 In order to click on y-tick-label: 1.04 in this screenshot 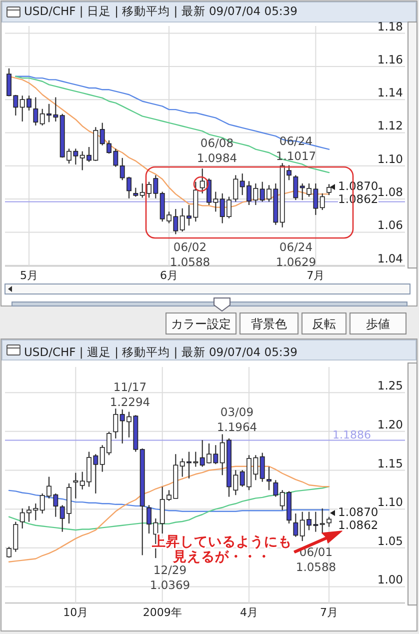, I will do `click(390, 258)`.